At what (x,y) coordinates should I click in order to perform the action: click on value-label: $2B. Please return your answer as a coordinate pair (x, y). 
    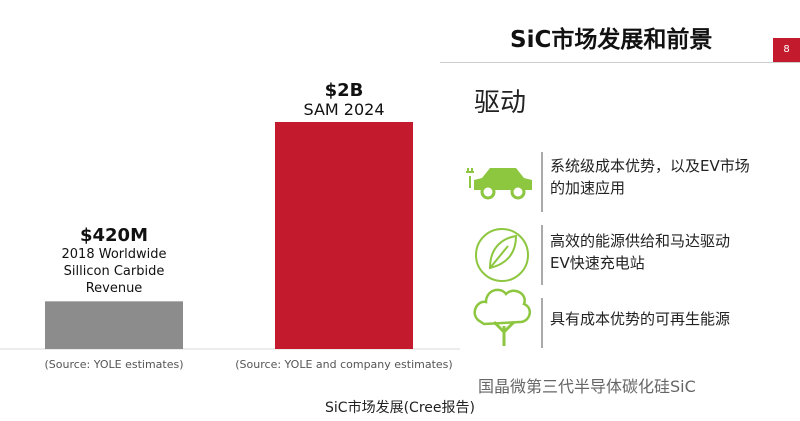
    Looking at the image, I should click on (344, 90).